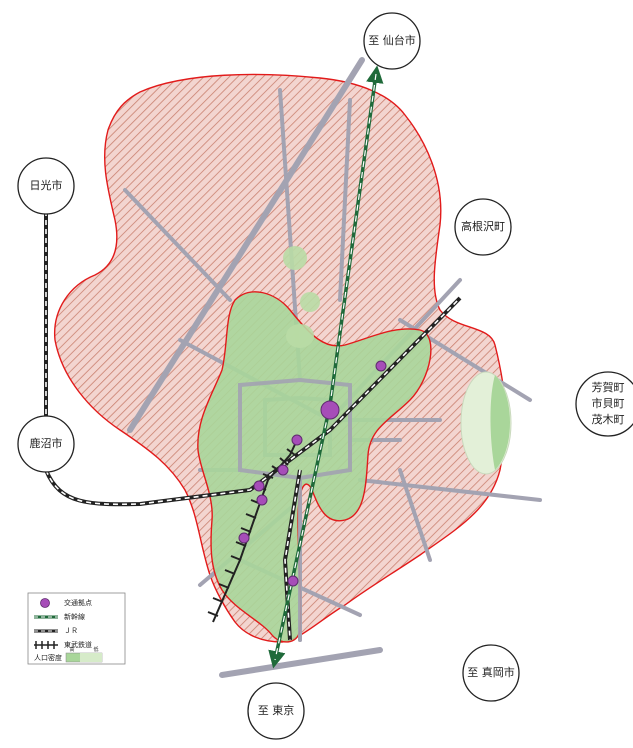 The height and width of the screenshot is (748, 633). I want to click on svg-text: 日光市, so click(46, 185).